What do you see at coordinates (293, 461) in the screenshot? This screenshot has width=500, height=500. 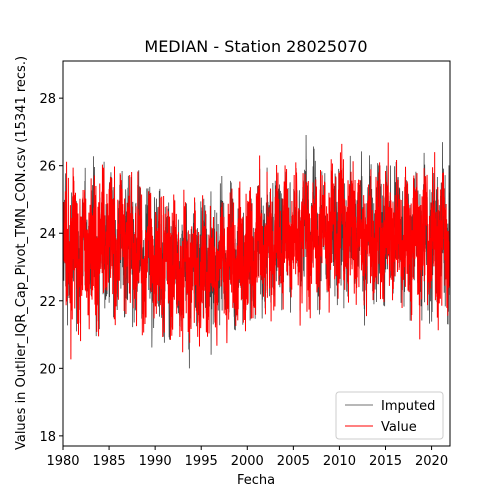 I see `x-tick-label-2005: 2005` at bounding box center [293, 461].